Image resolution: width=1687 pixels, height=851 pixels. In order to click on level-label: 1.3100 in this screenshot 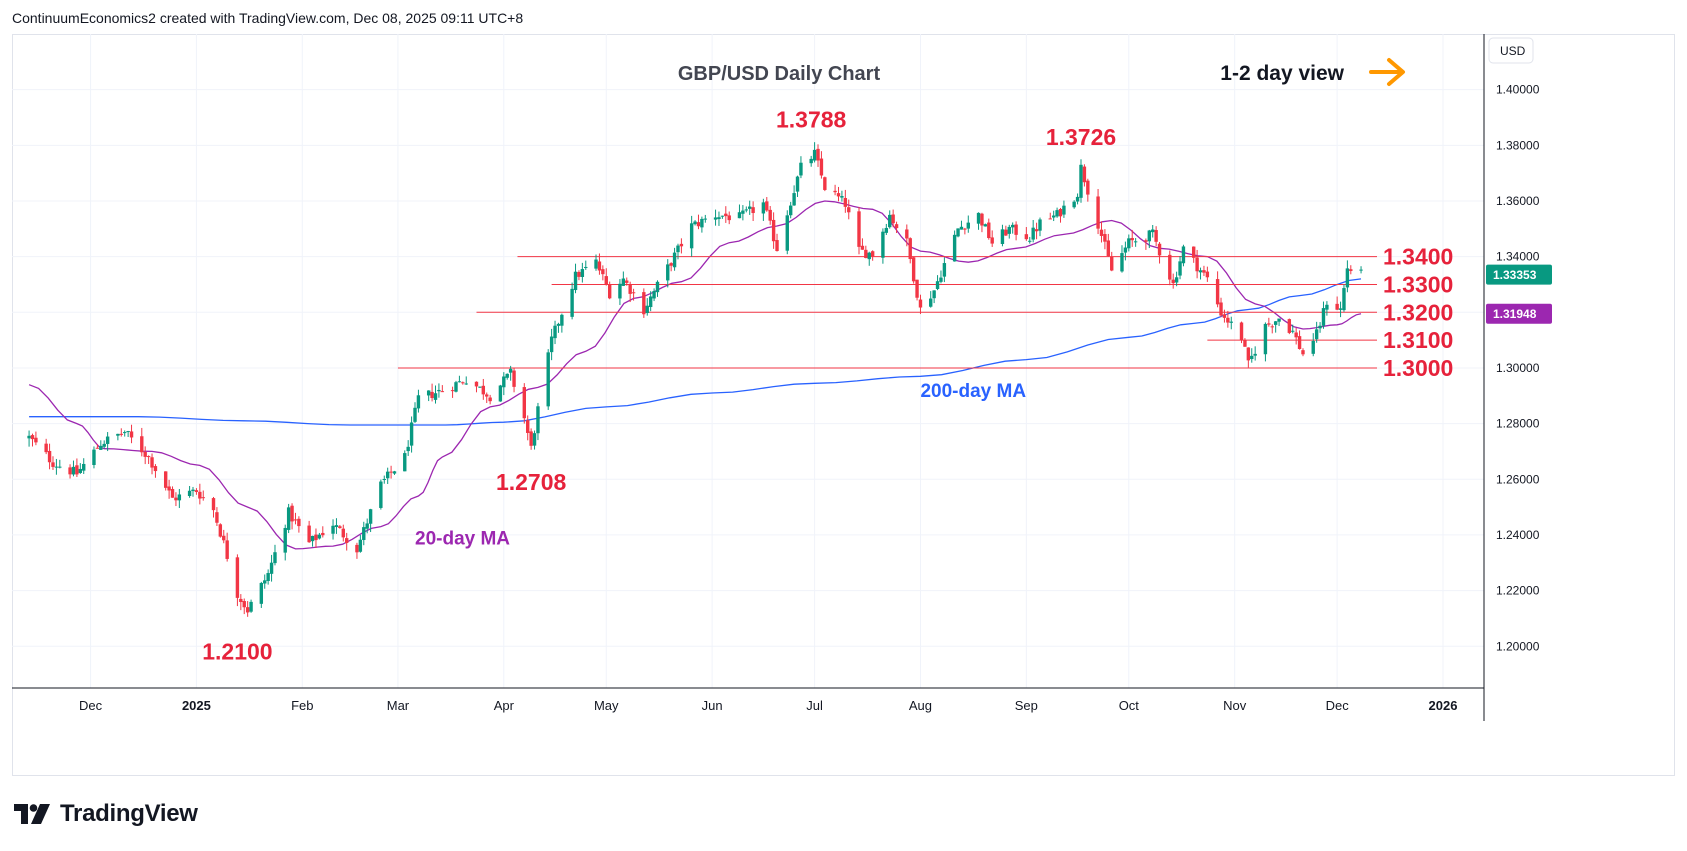, I will do `click(1418, 340)`.